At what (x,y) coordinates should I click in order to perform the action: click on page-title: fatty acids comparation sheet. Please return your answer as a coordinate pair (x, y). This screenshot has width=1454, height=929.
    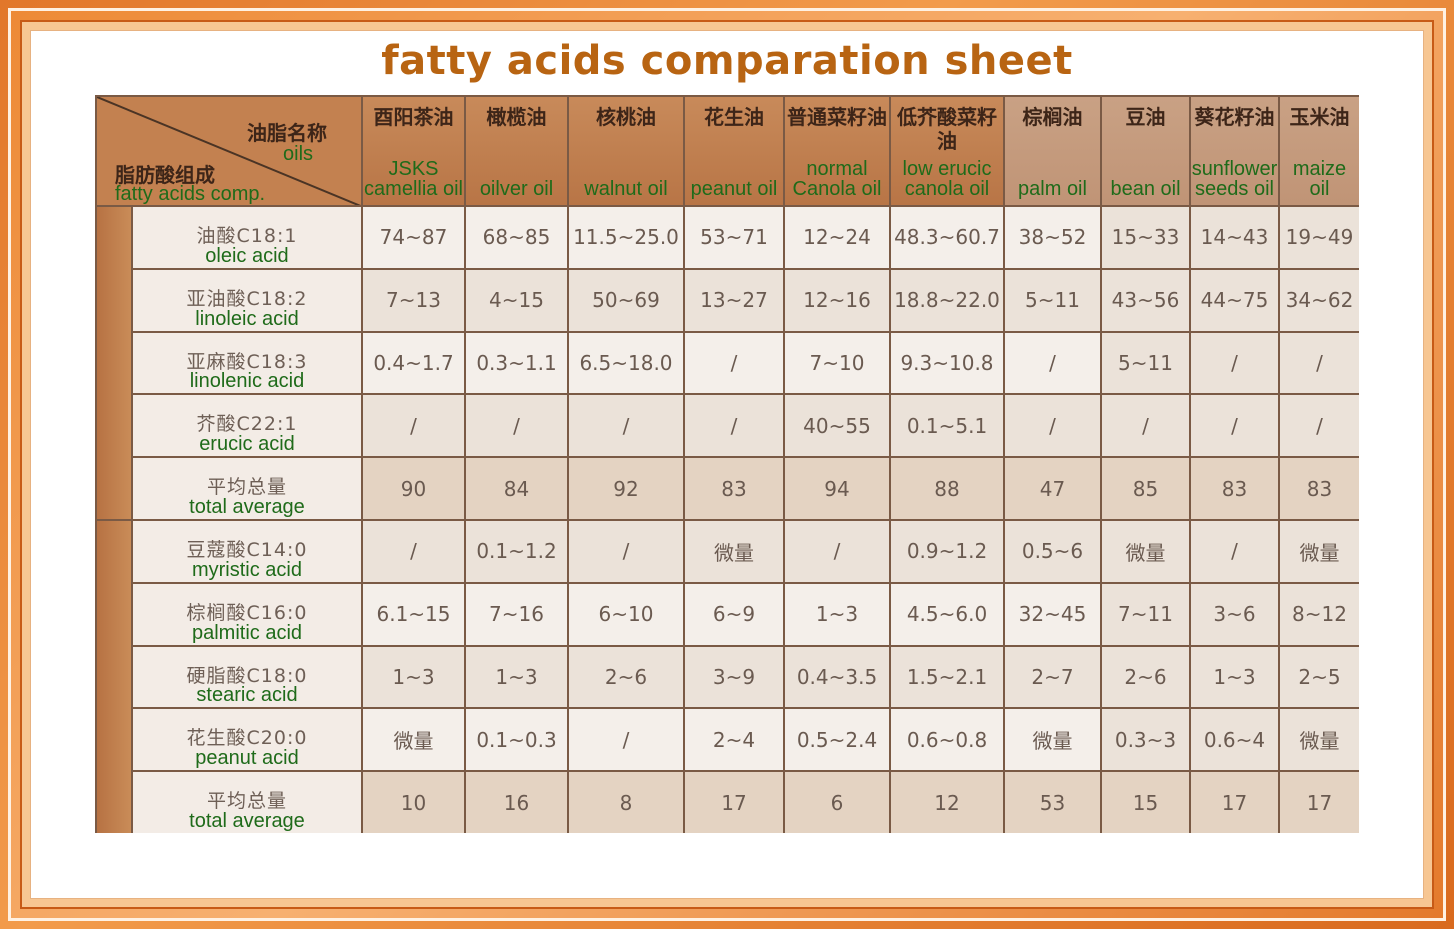
    Looking at the image, I should click on (727, 61).